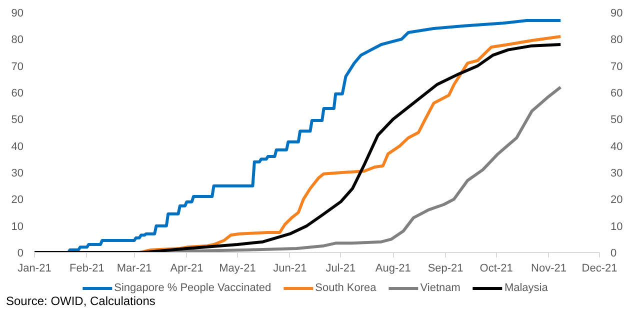 The width and height of the screenshot is (641, 331). I want to click on y2-tick-label: 10, so click(616, 226).